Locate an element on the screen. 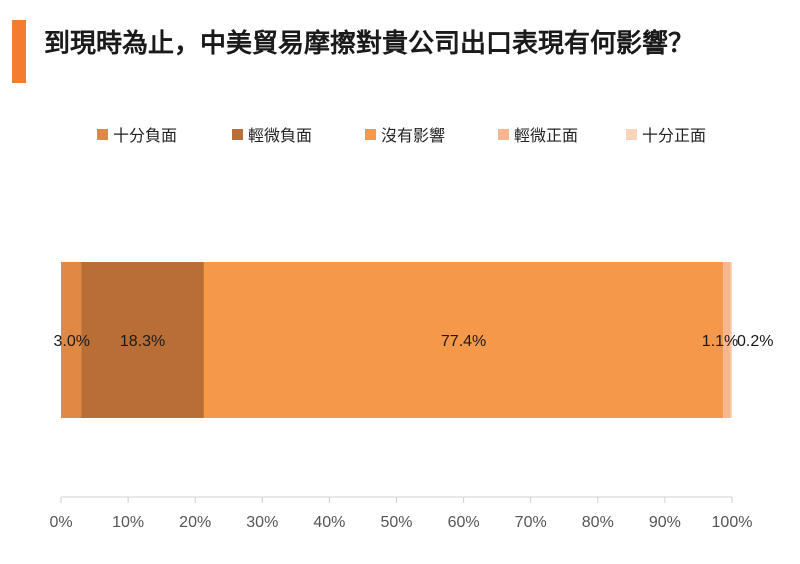 The height and width of the screenshot is (564, 800). legend-item-very-negative: 十分負面 is located at coordinates (137, 134).